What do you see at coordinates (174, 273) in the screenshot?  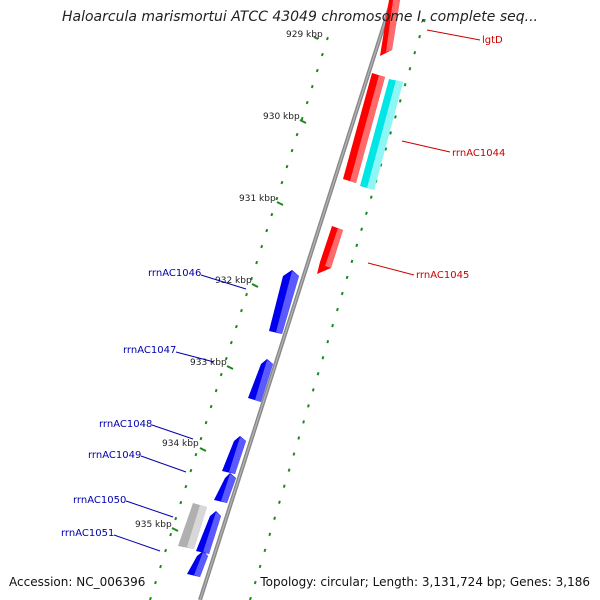 I see `label-rrnAC1046: rrnAC1046` at bounding box center [174, 273].